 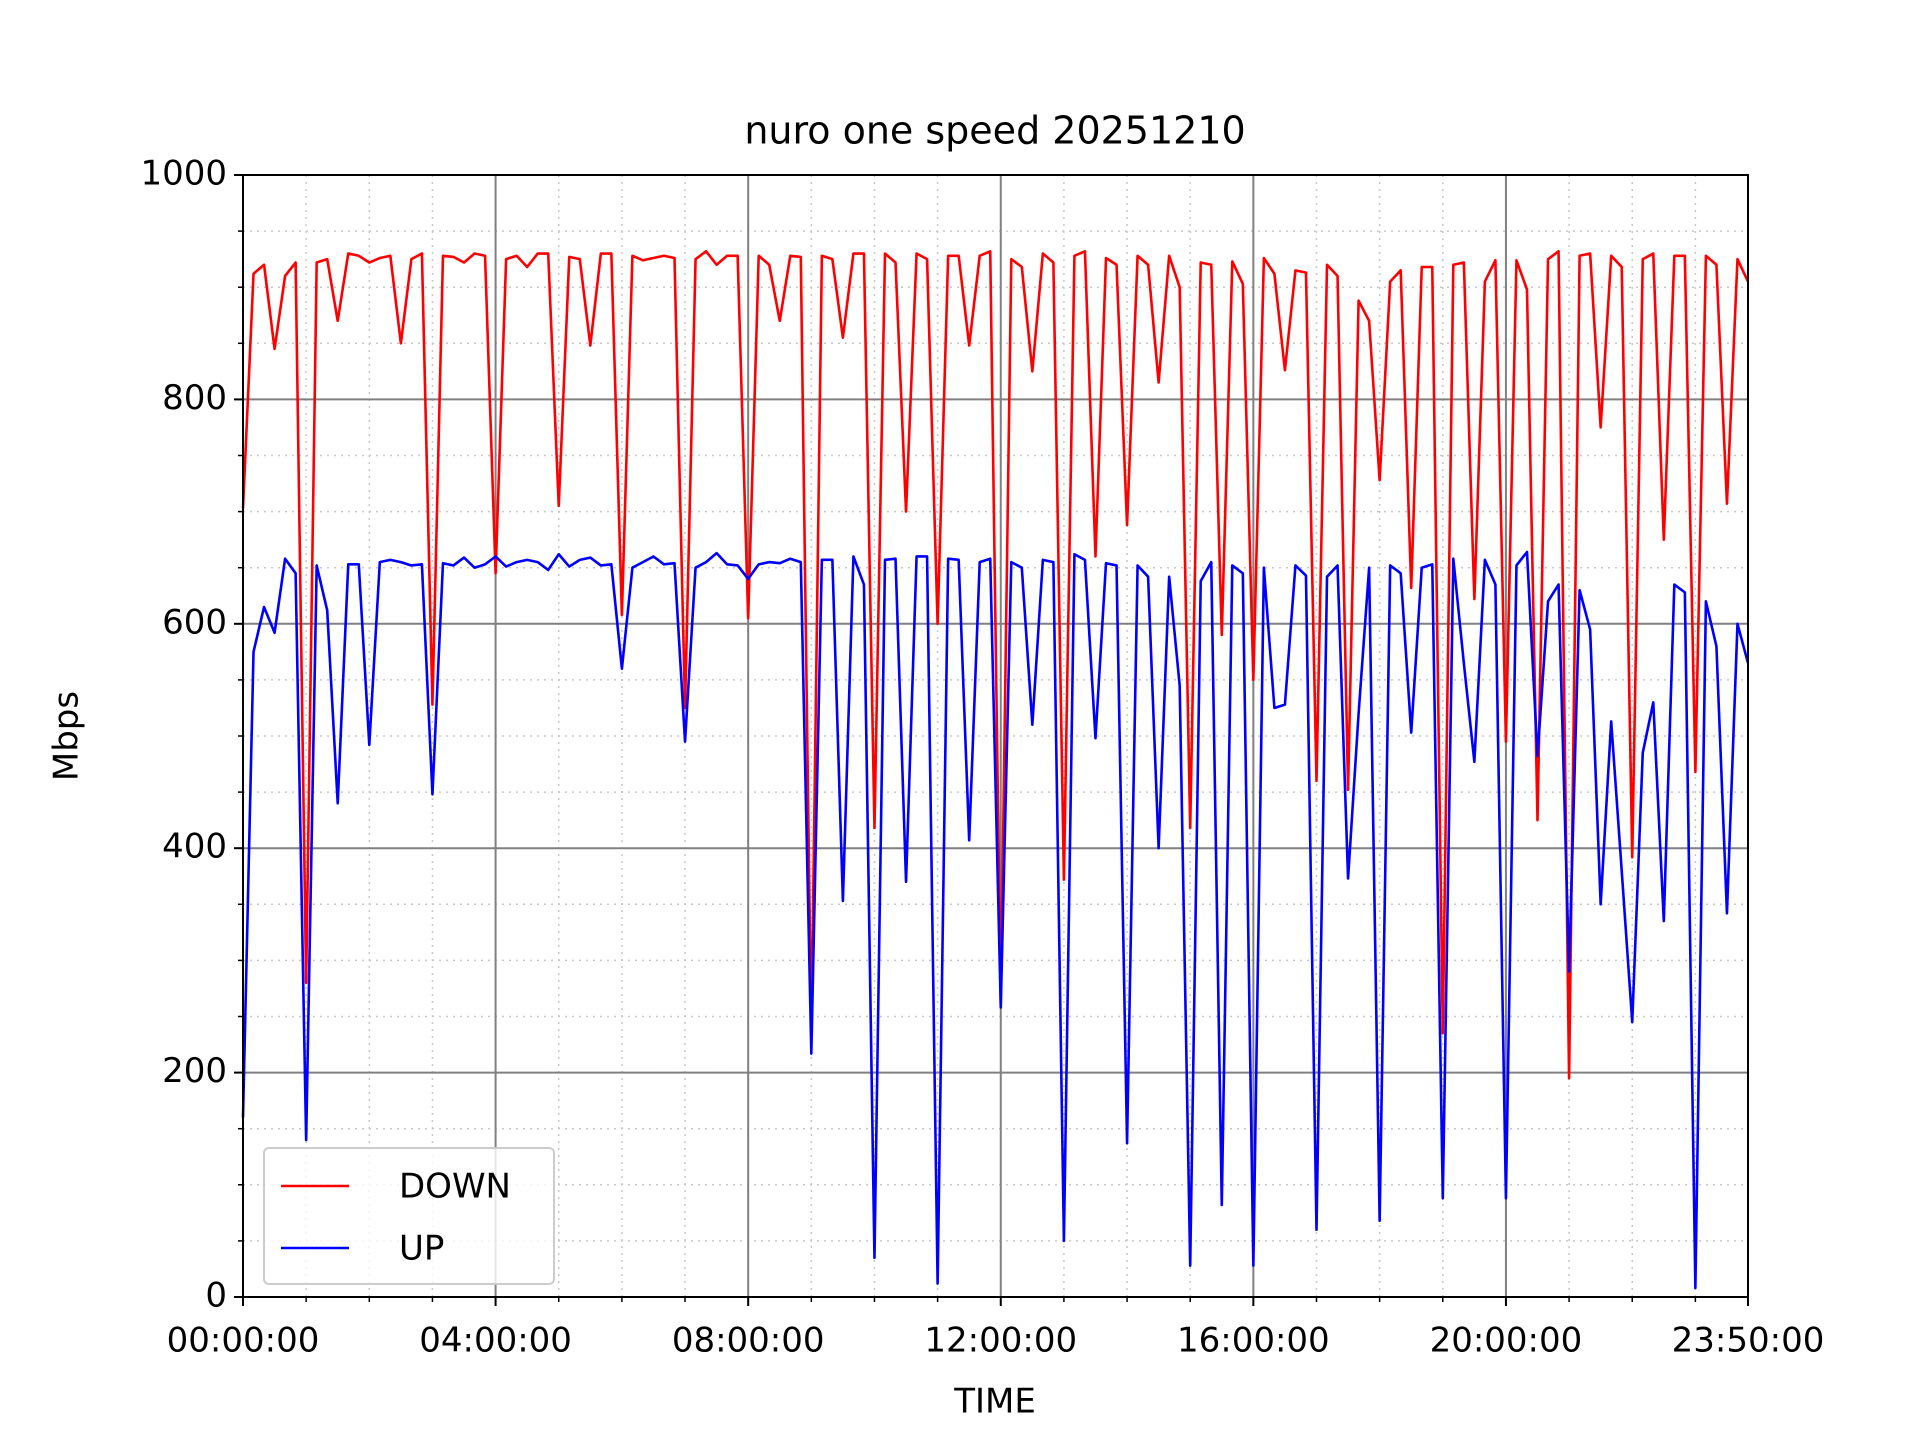 I want to click on x-tick-label: 16:00:00, so click(x=1253, y=1341).